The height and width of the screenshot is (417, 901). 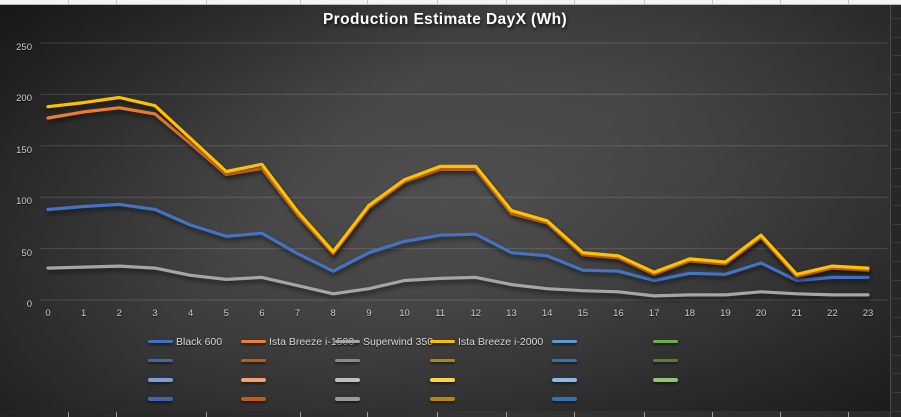 I want to click on x-tick-label: 1, so click(x=83, y=313).